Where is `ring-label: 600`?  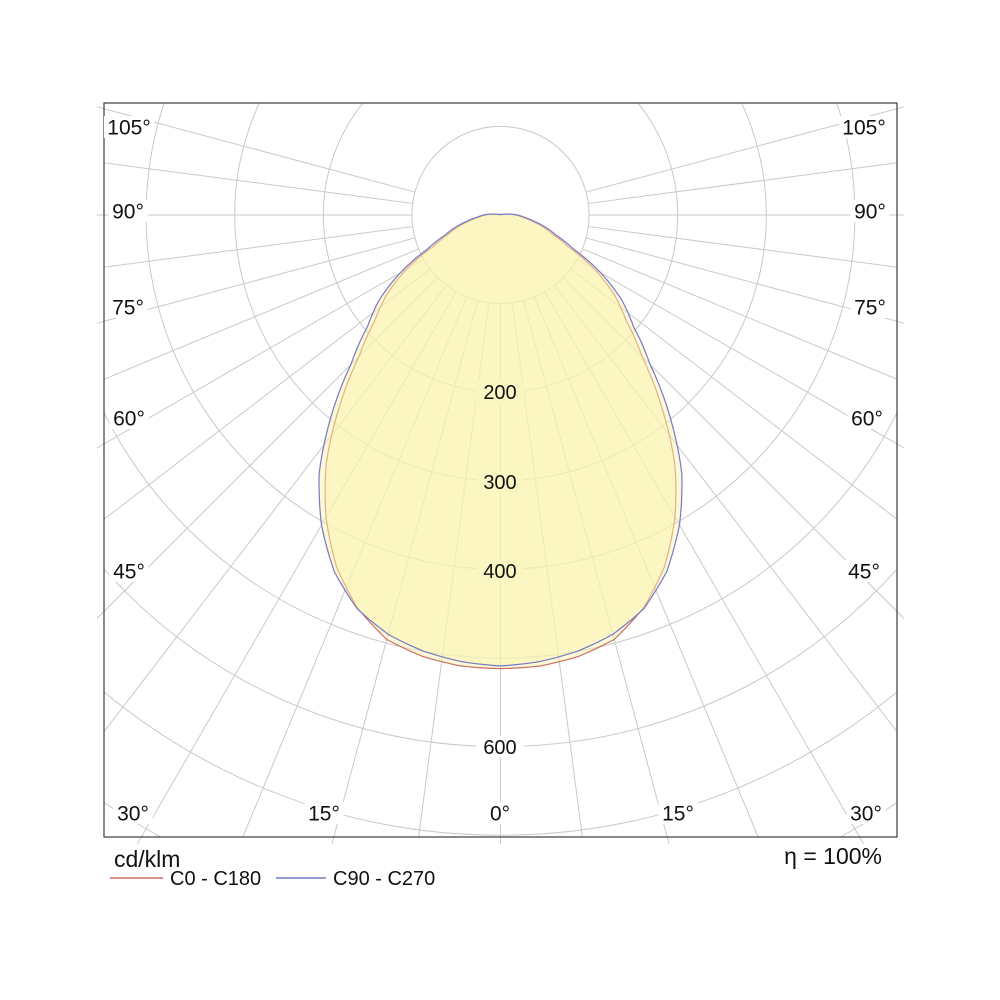 ring-label: 600 is located at coordinates (499, 748).